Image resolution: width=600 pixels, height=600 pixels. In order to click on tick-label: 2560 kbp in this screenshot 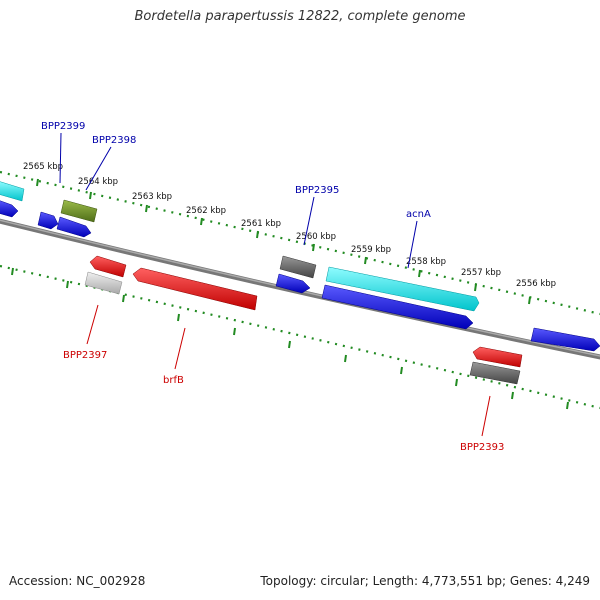, I will do `click(316, 237)`.